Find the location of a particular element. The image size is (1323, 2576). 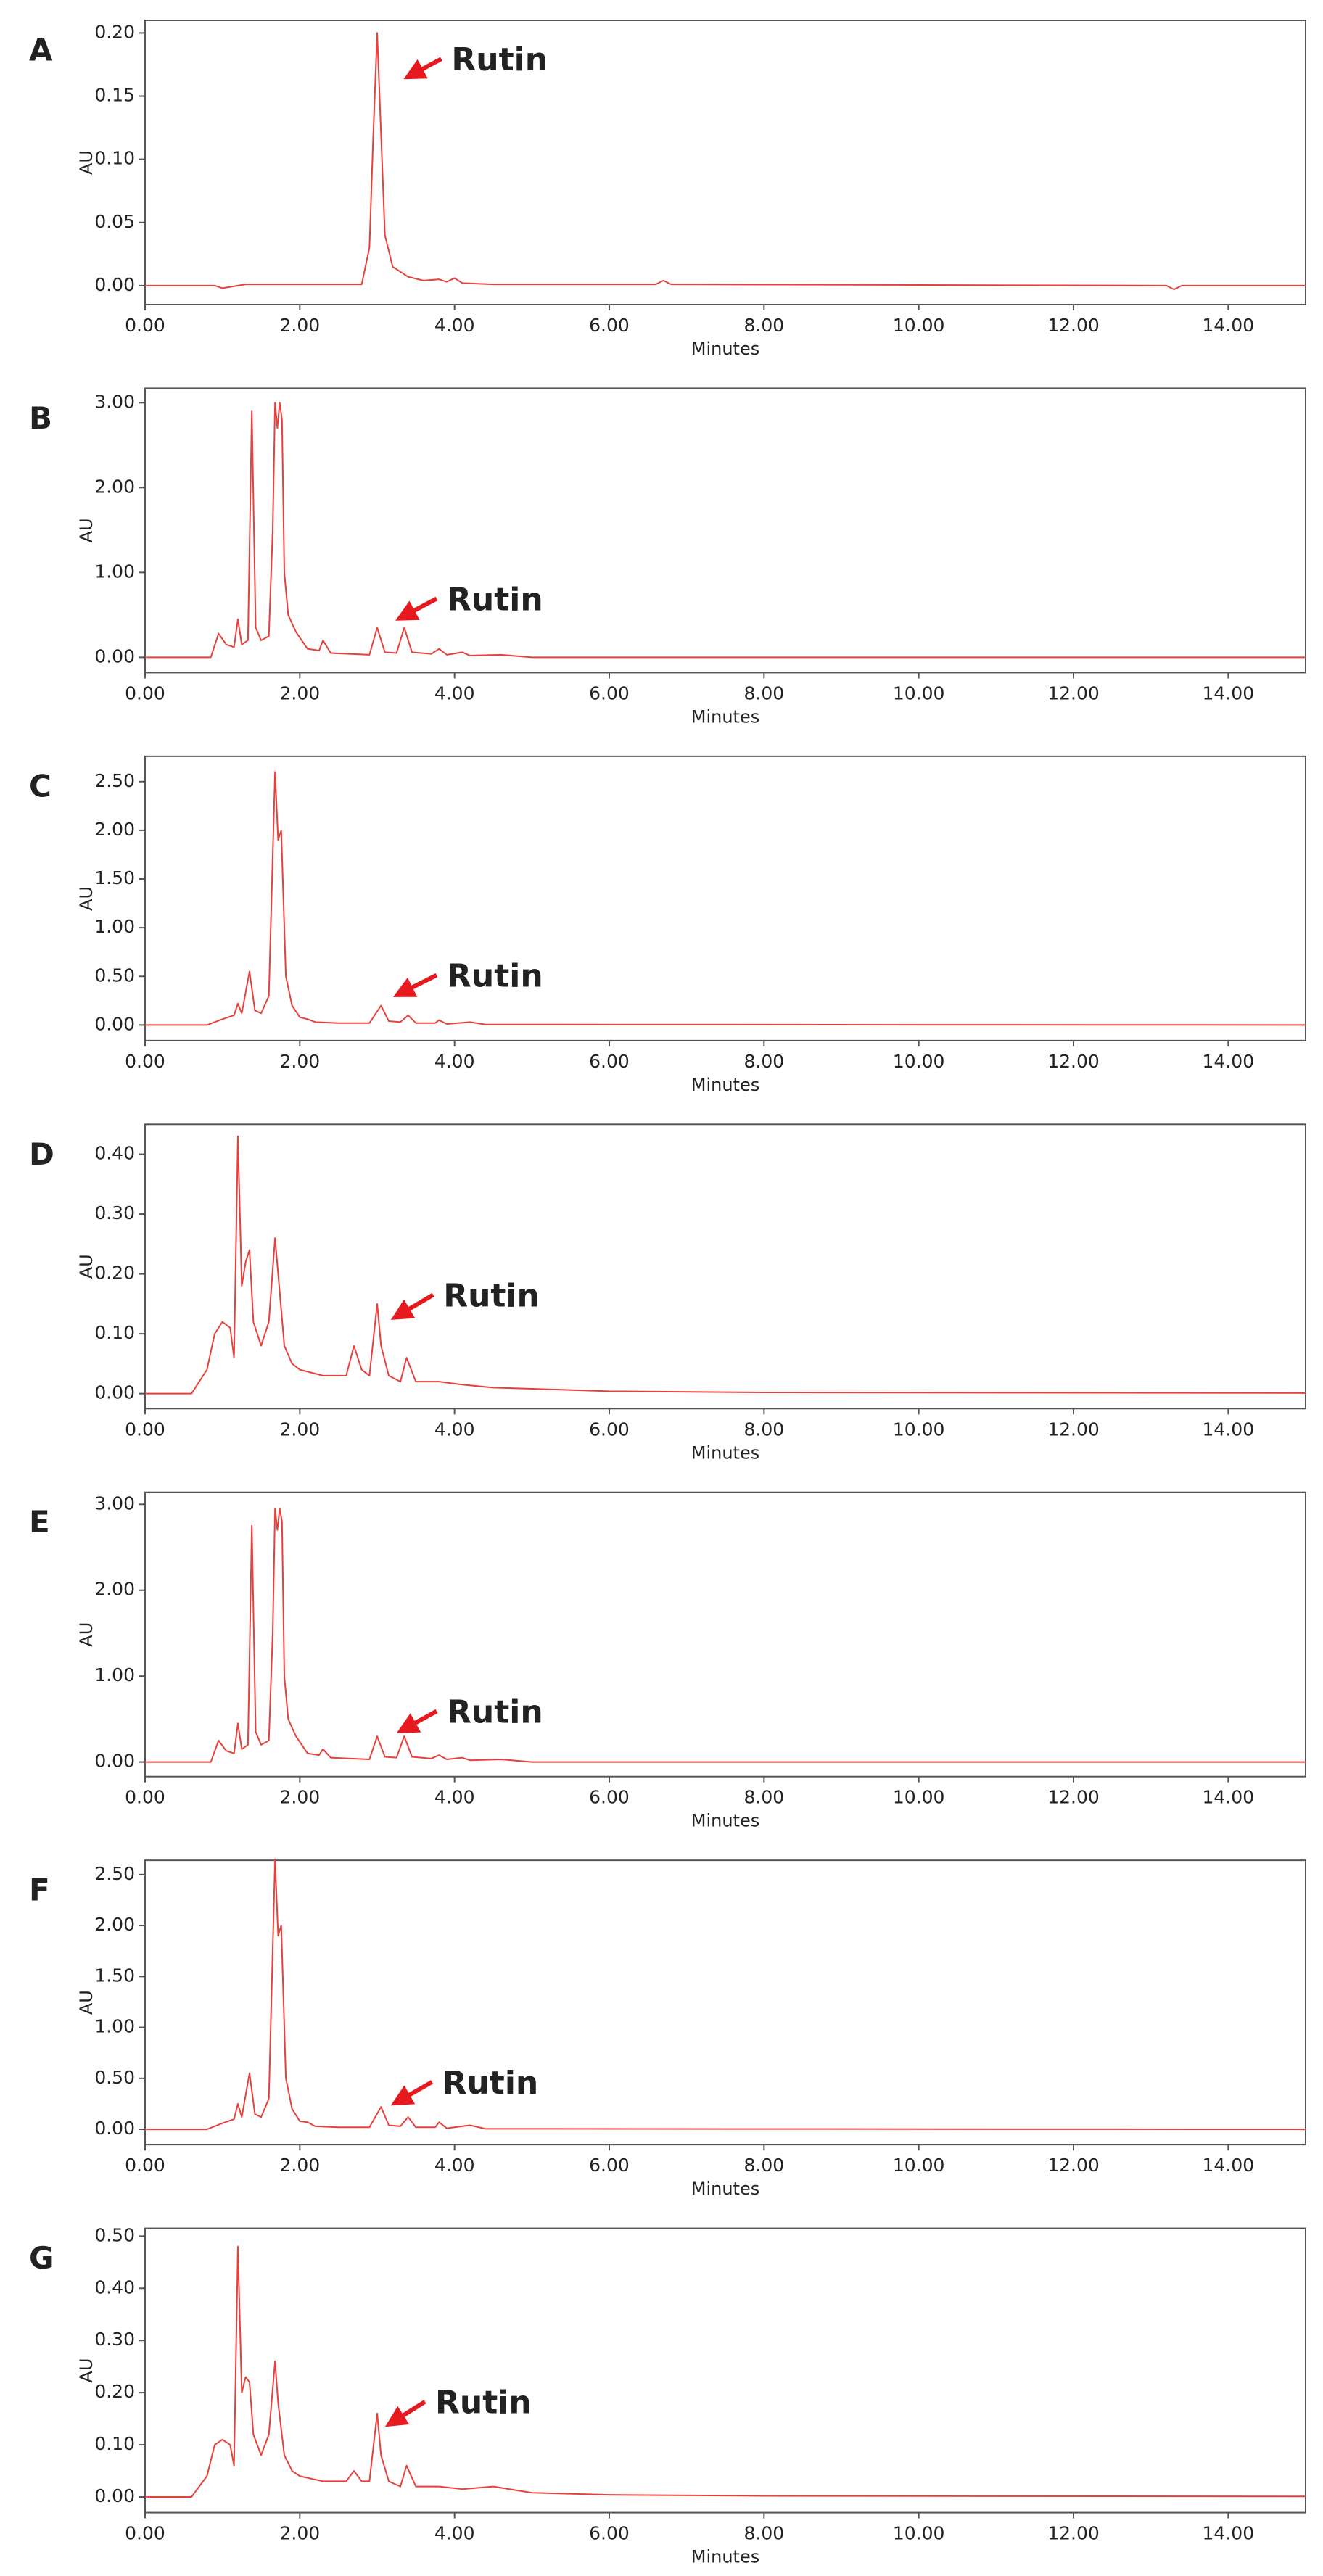

y-tick-label: 0.30 is located at coordinates (114, 2339).